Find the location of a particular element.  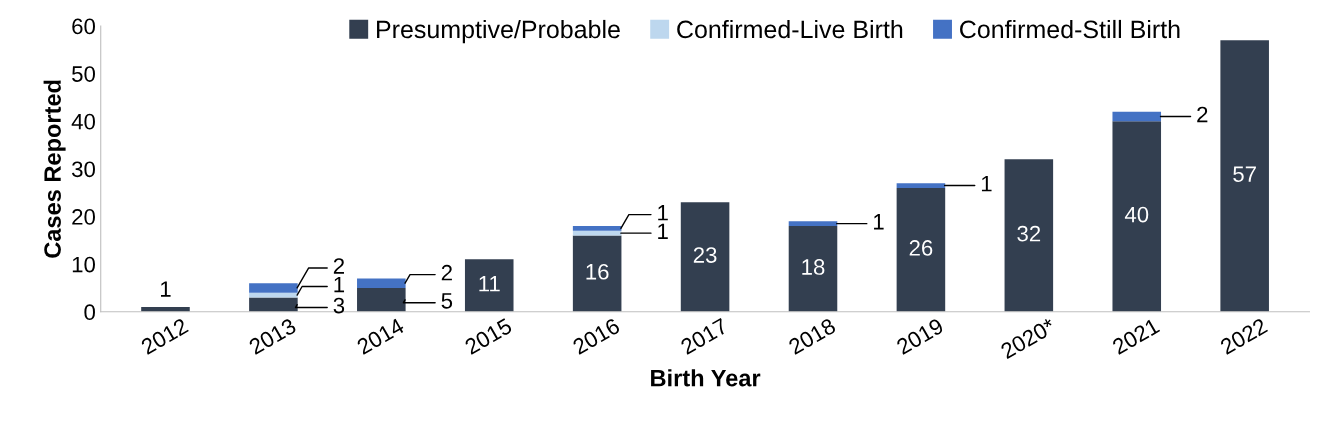

data-label: 3 is located at coordinates (339, 305).